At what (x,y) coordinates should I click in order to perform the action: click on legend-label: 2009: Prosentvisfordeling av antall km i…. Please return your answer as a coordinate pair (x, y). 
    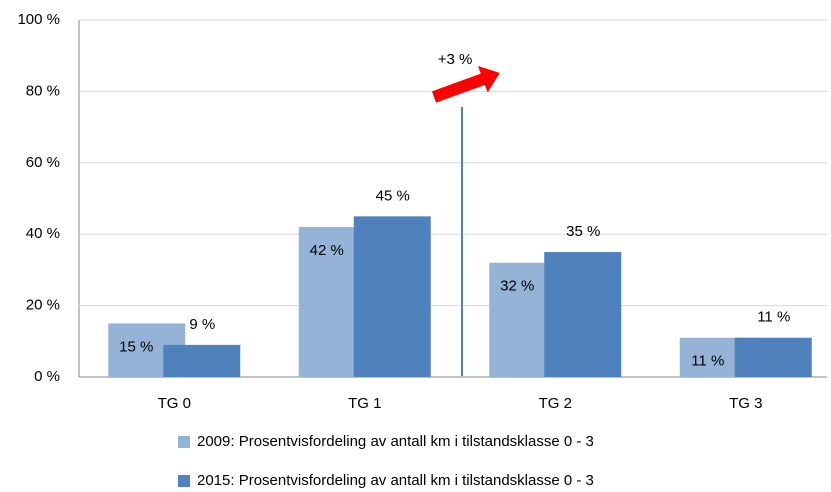
    Looking at the image, I should click on (395, 441).